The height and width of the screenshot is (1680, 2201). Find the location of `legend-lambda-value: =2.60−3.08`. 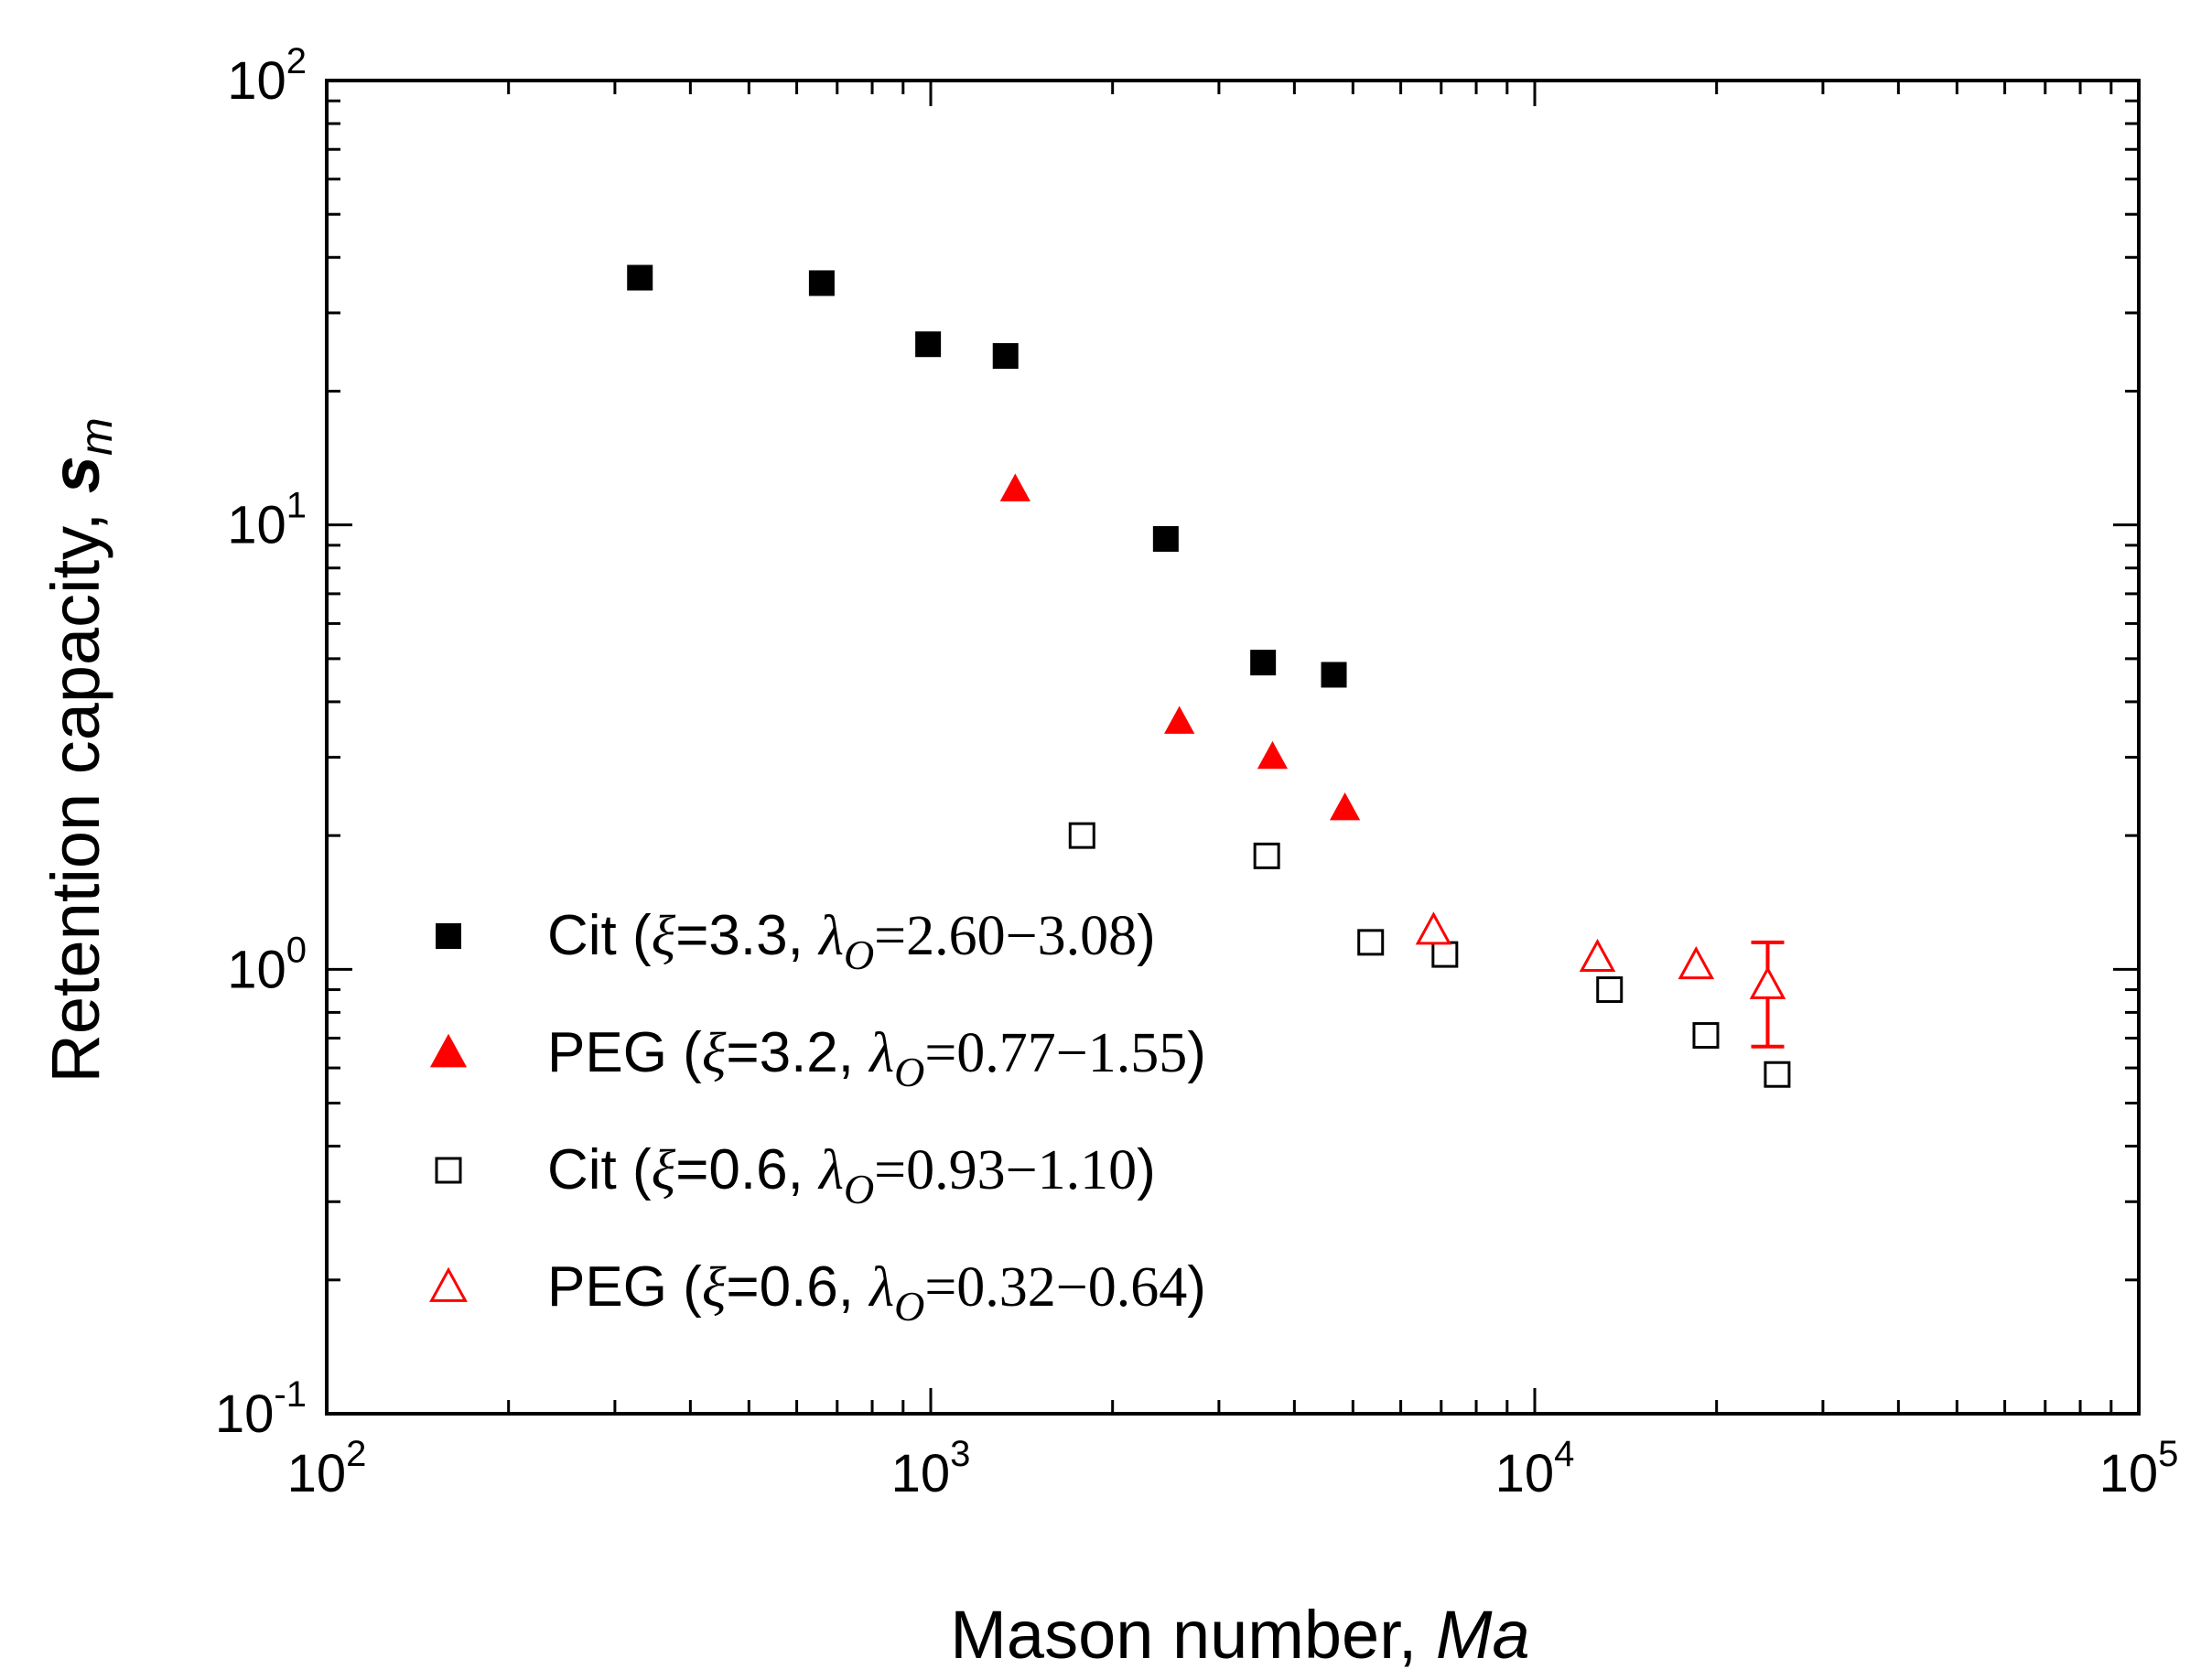

legend-lambda-value: =2.60−3.08 is located at coordinates (1005, 936).